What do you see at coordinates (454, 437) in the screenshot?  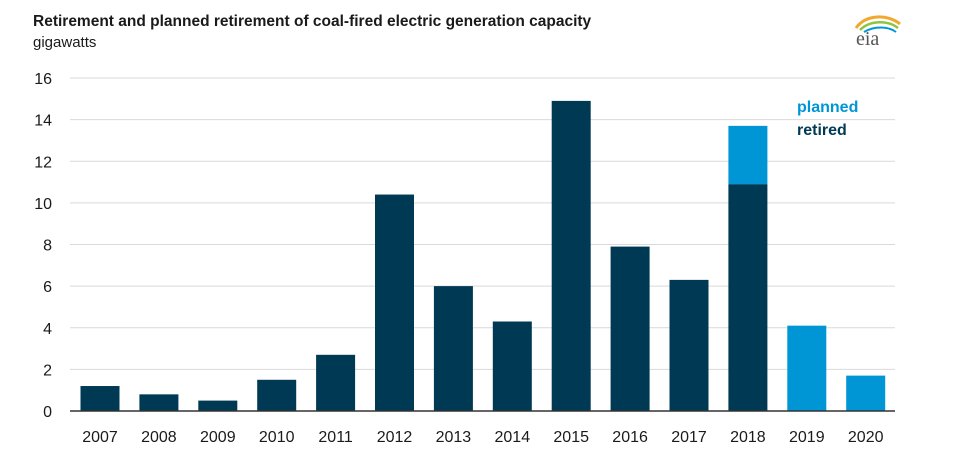 I see `x-tick-label: 2013` at bounding box center [454, 437].